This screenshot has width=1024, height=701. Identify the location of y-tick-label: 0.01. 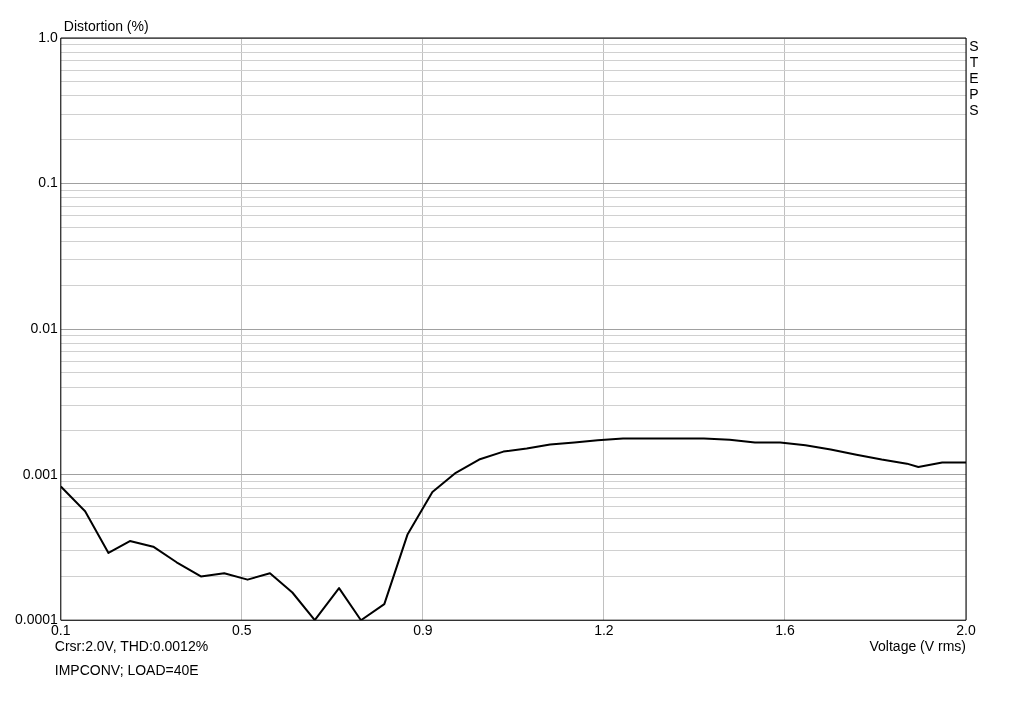
(44, 327).